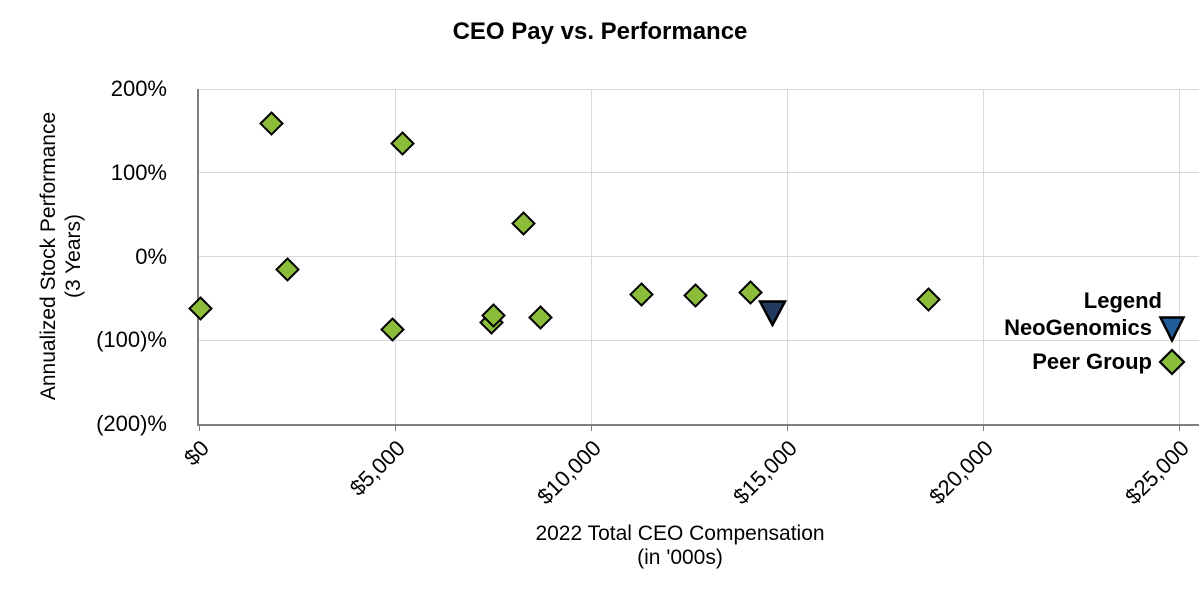 The image size is (1200, 600). I want to click on y-tick-label: 100%, so click(138, 172).